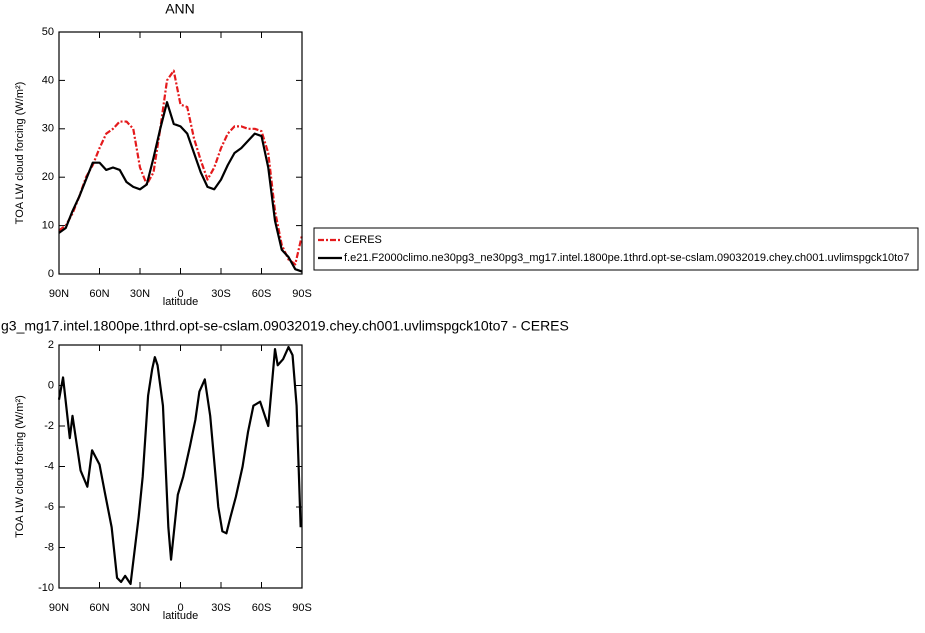  I want to click on y-tick-label: -6, so click(49, 507).